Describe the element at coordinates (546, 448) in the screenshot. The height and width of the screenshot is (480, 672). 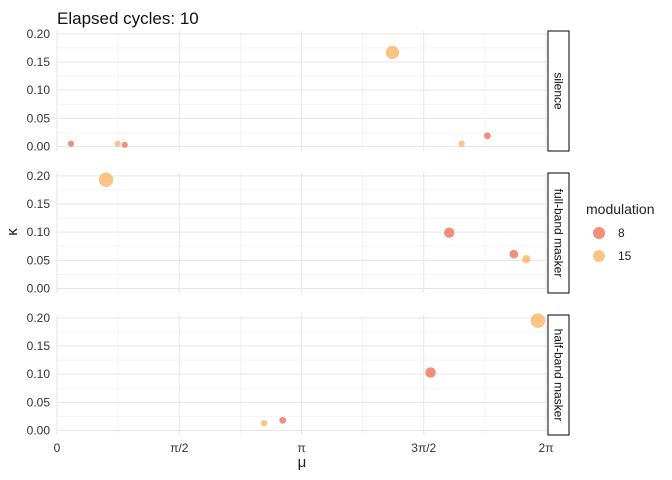
I see `x-tick-label: 2π` at that location.